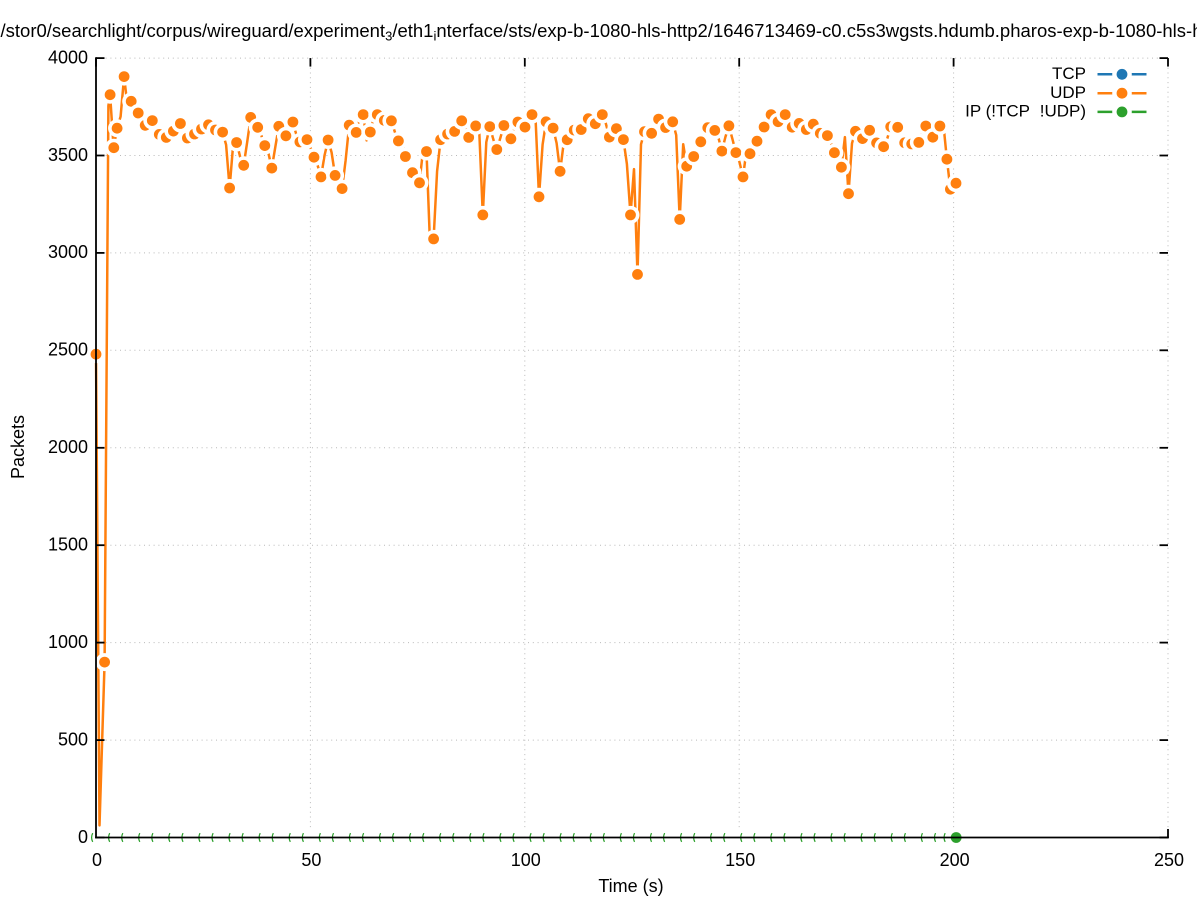 The height and width of the screenshot is (905, 1197). What do you see at coordinates (997, 111) in the screenshot?
I see `svg-text: IP (!TCP` at bounding box center [997, 111].